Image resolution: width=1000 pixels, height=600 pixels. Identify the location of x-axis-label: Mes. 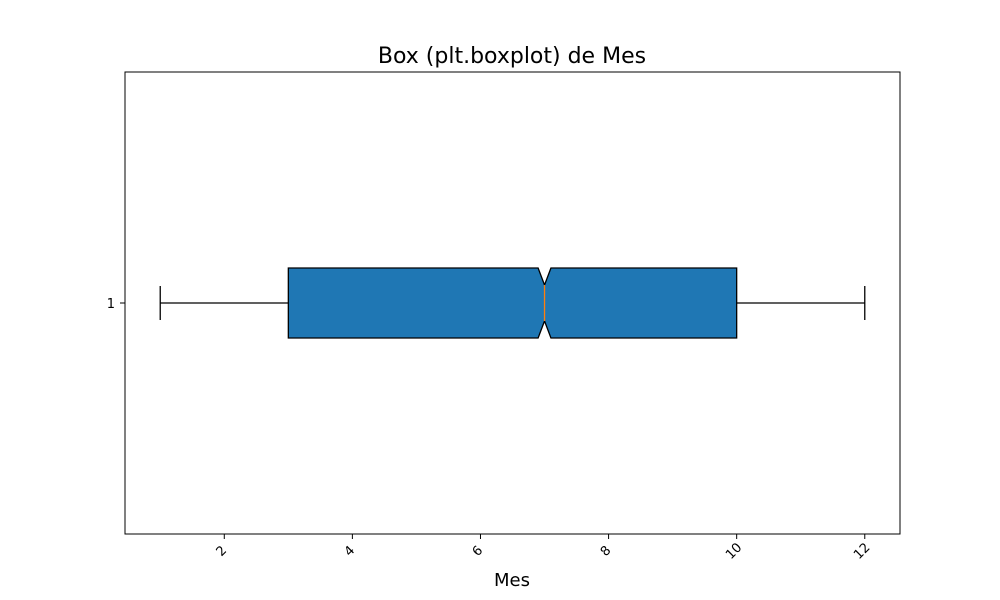
(512, 580).